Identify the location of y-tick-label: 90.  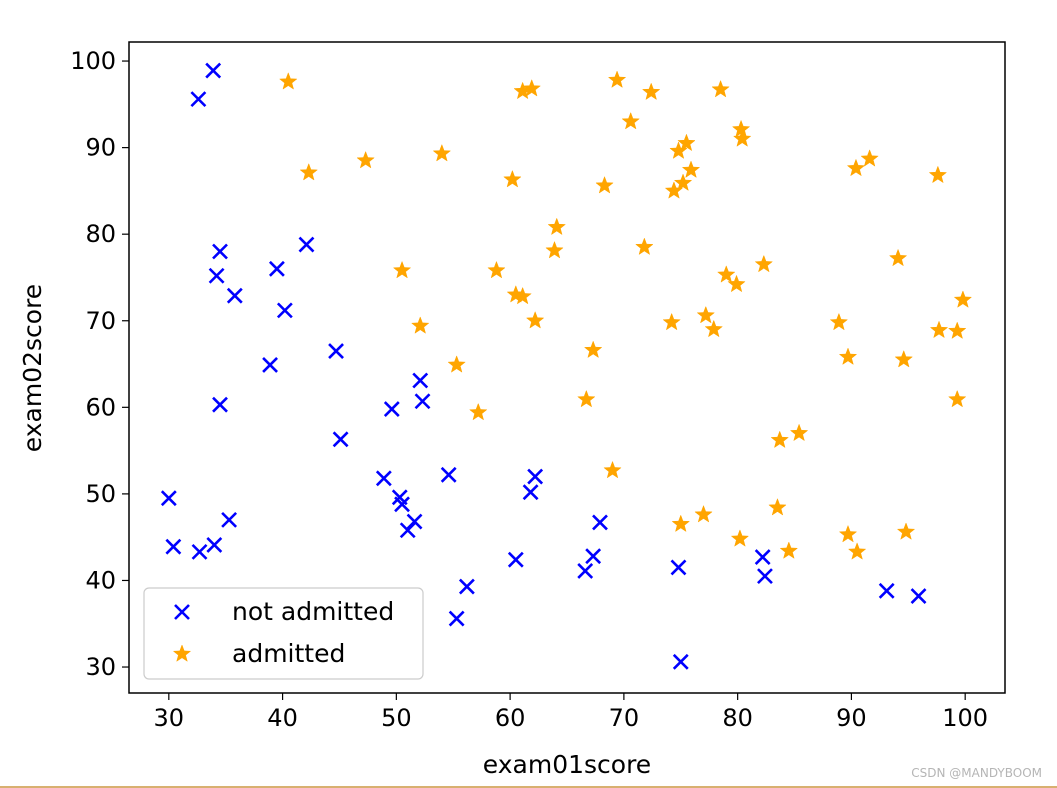
(100, 148).